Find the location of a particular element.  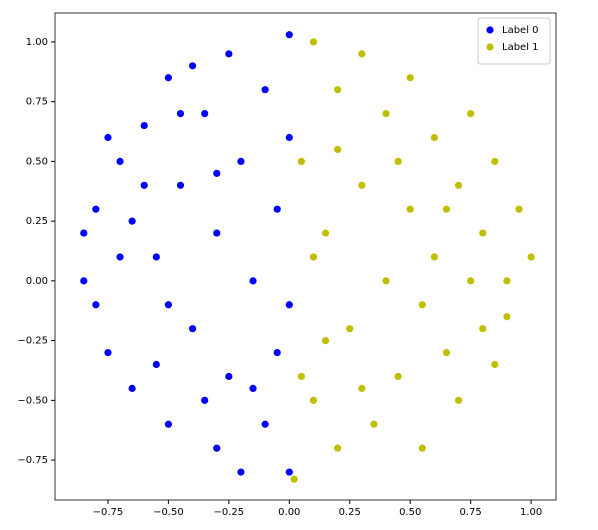

x-tick-label: −0.50 is located at coordinates (168, 512).